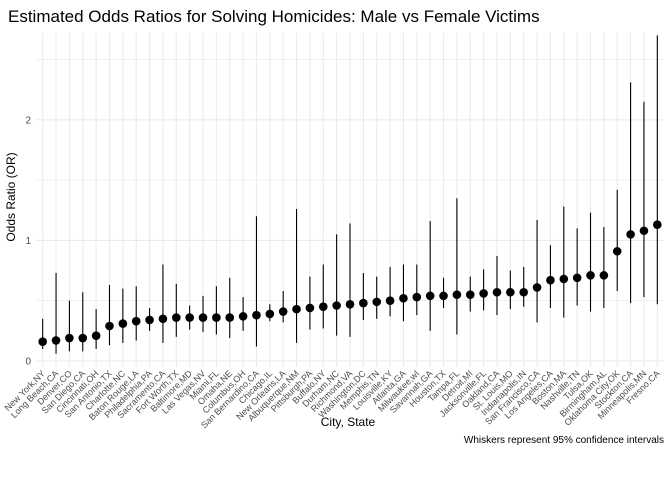 The image size is (672, 480). I want to click on y-axis-ticks: 0 1 2, so click(28, 241).